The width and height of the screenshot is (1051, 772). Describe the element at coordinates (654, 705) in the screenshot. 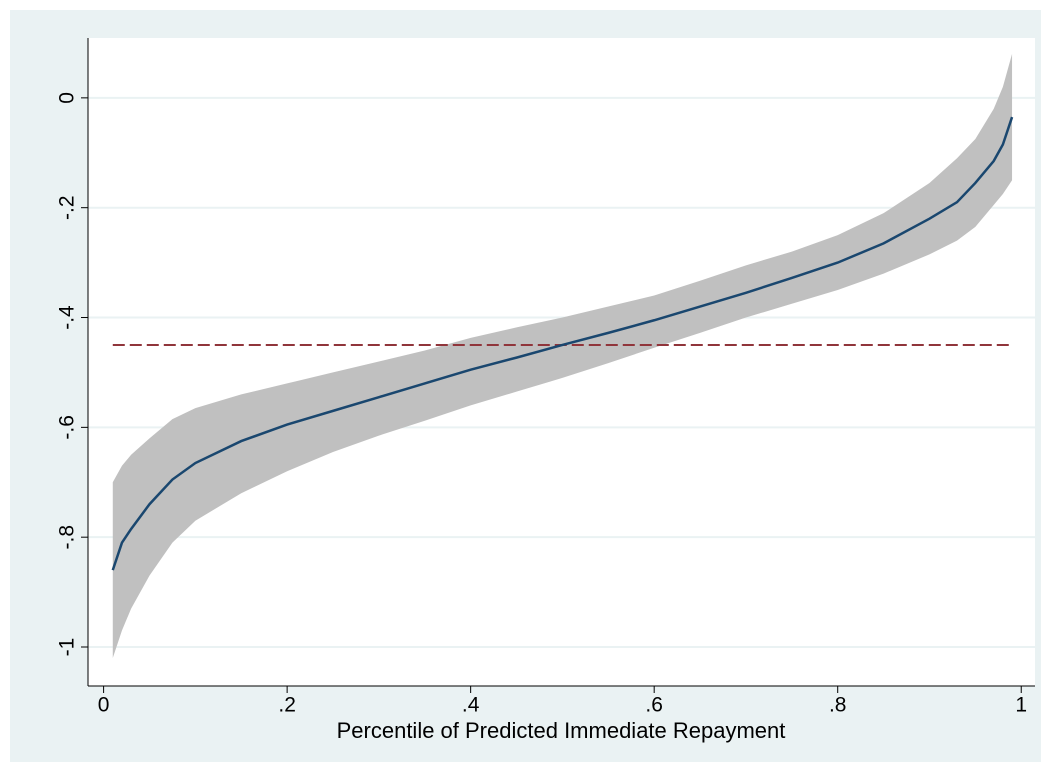

I see `x-tick-label: .6` at that location.